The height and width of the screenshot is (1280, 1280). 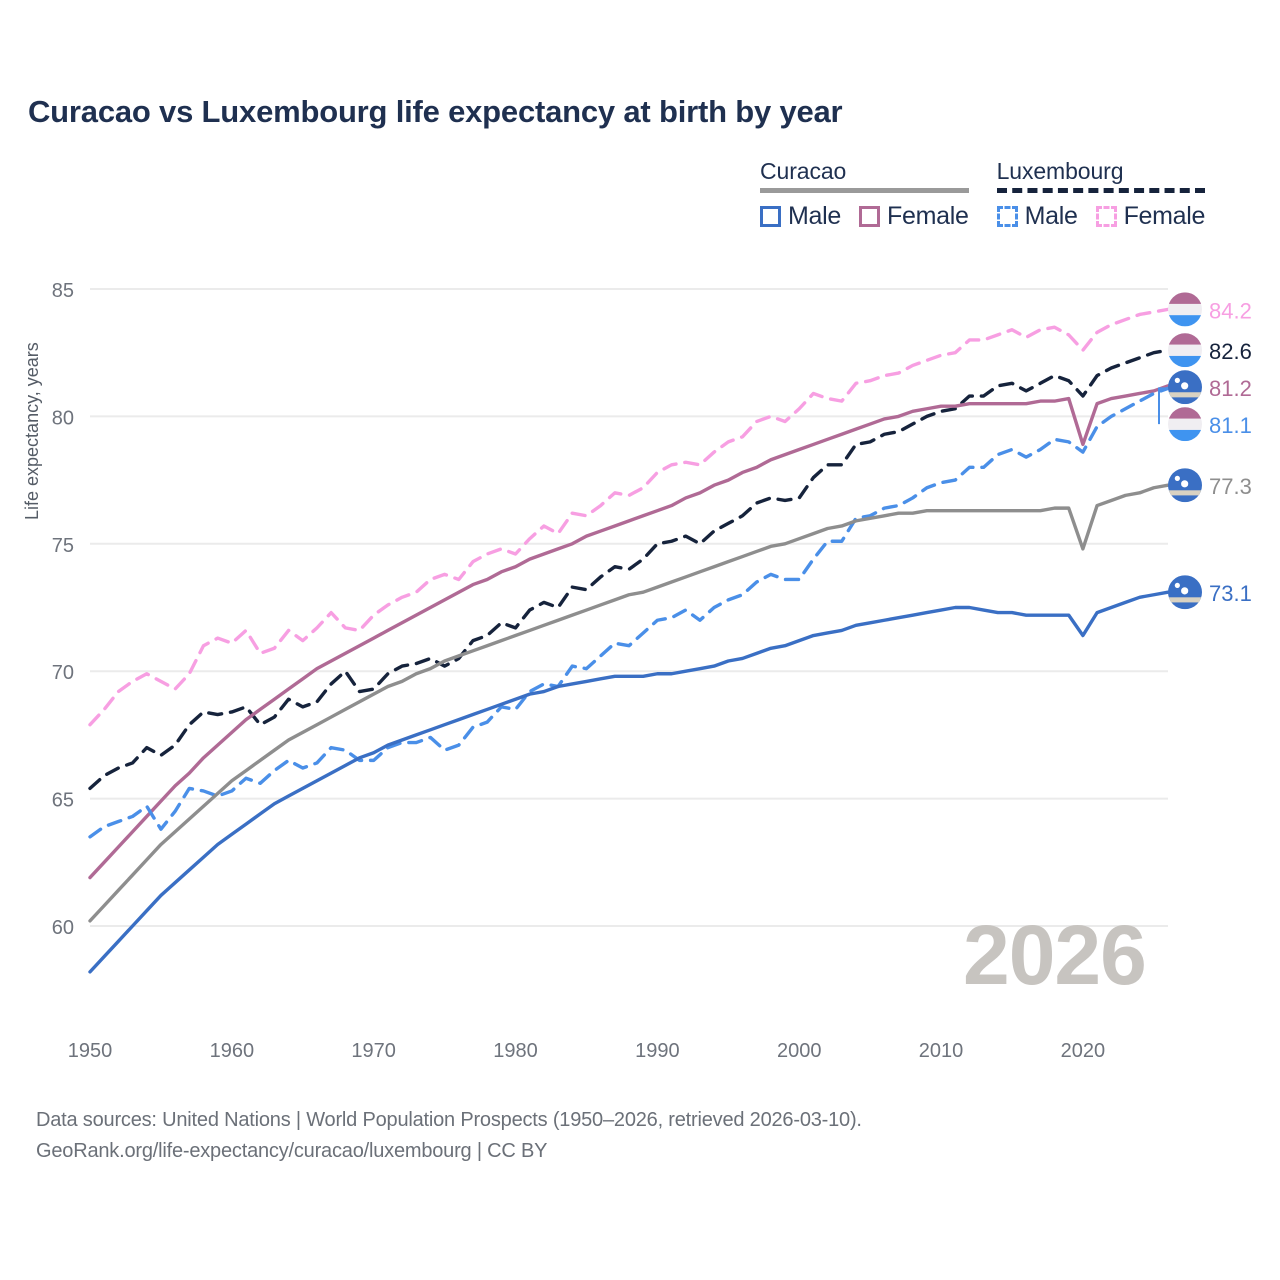 What do you see at coordinates (864, 190) in the screenshot?
I see `legend-rule-curacao` at bounding box center [864, 190].